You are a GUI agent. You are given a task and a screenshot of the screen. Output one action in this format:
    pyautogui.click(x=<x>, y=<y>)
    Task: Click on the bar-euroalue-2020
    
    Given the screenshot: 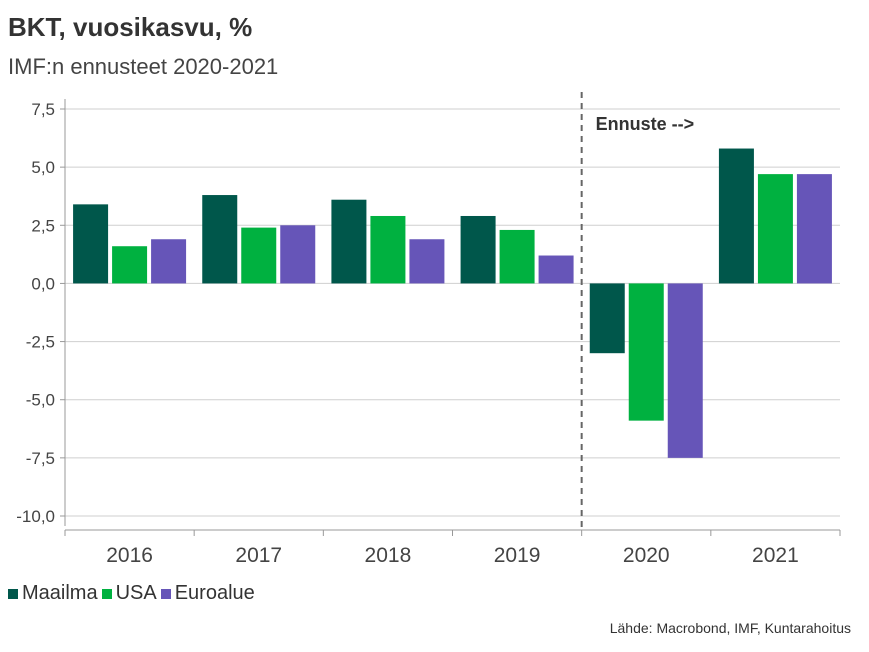 What is the action you would take?
    pyautogui.click(x=685, y=370)
    